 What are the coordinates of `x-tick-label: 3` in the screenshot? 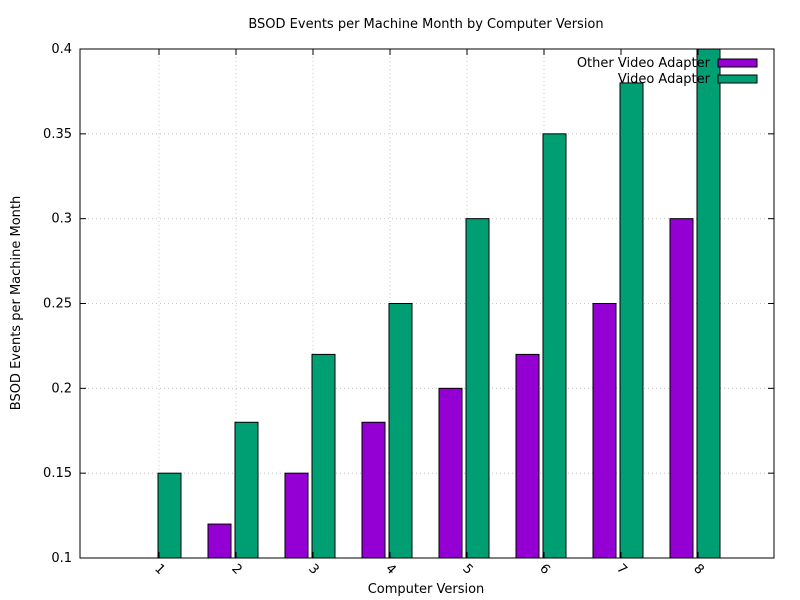 It's located at (313, 569).